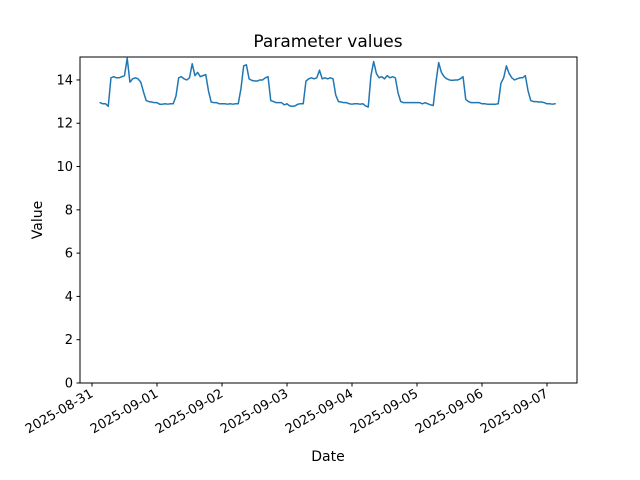 This screenshot has width=640, height=480. Describe the element at coordinates (327, 457) in the screenshot. I see `x-axis-label: Date` at that location.